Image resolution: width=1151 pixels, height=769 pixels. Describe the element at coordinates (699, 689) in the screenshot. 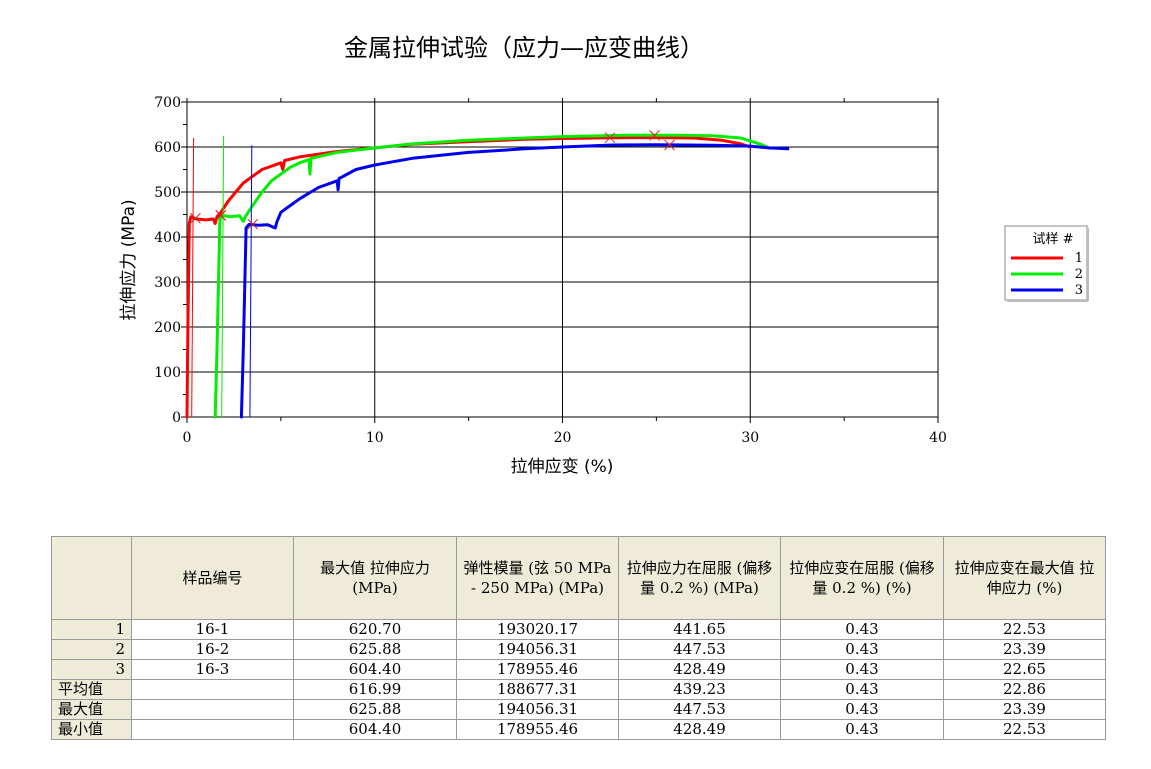

I see `yield-stress: 439.23` at that location.